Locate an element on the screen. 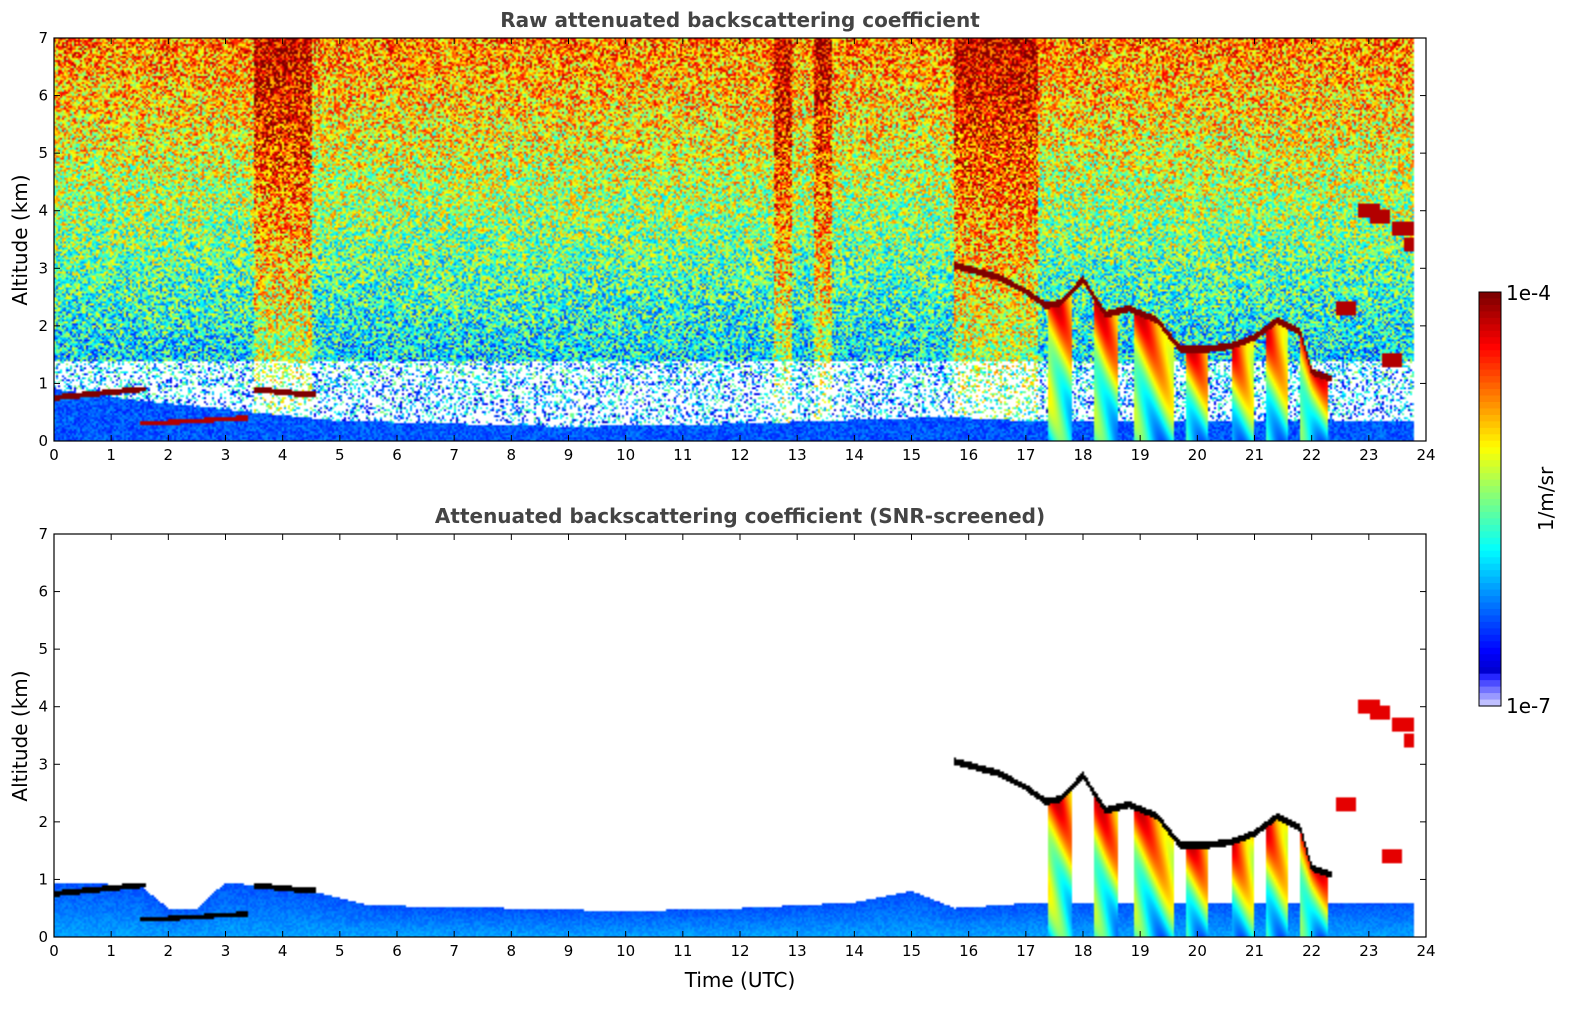 The height and width of the screenshot is (1020, 1595). colorbar-unit-label: 1/m/sr is located at coordinates (1546, 498).